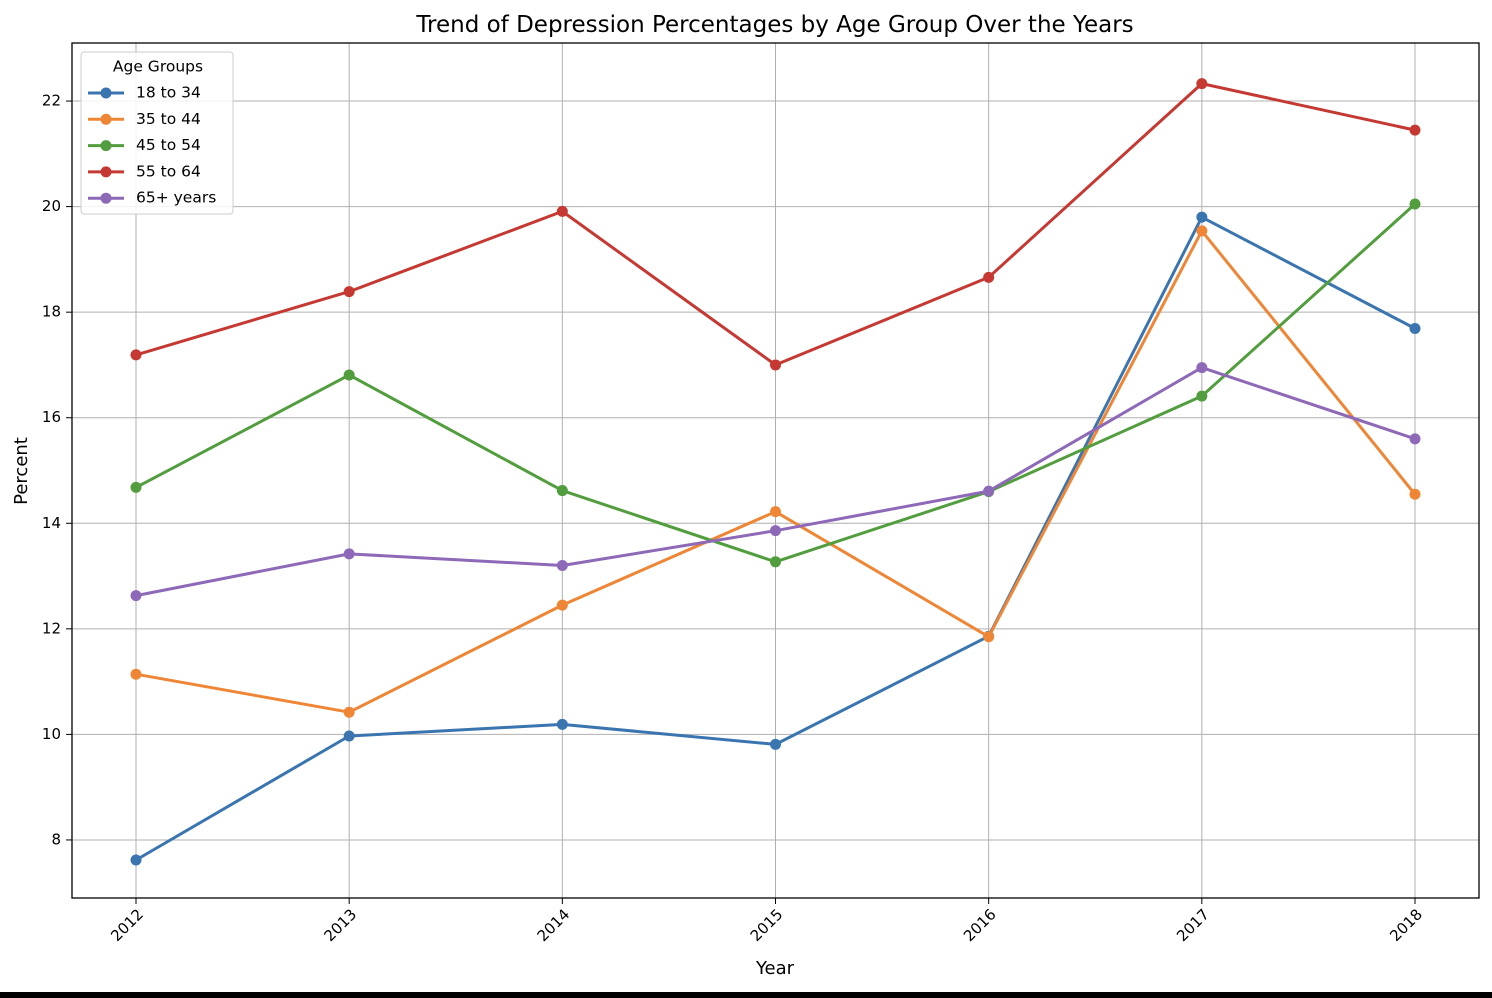 This screenshot has width=1492, height=998. Describe the element at coordinates (51, 628) in the screenshot. I see `y-tick-label: 12` at that location.